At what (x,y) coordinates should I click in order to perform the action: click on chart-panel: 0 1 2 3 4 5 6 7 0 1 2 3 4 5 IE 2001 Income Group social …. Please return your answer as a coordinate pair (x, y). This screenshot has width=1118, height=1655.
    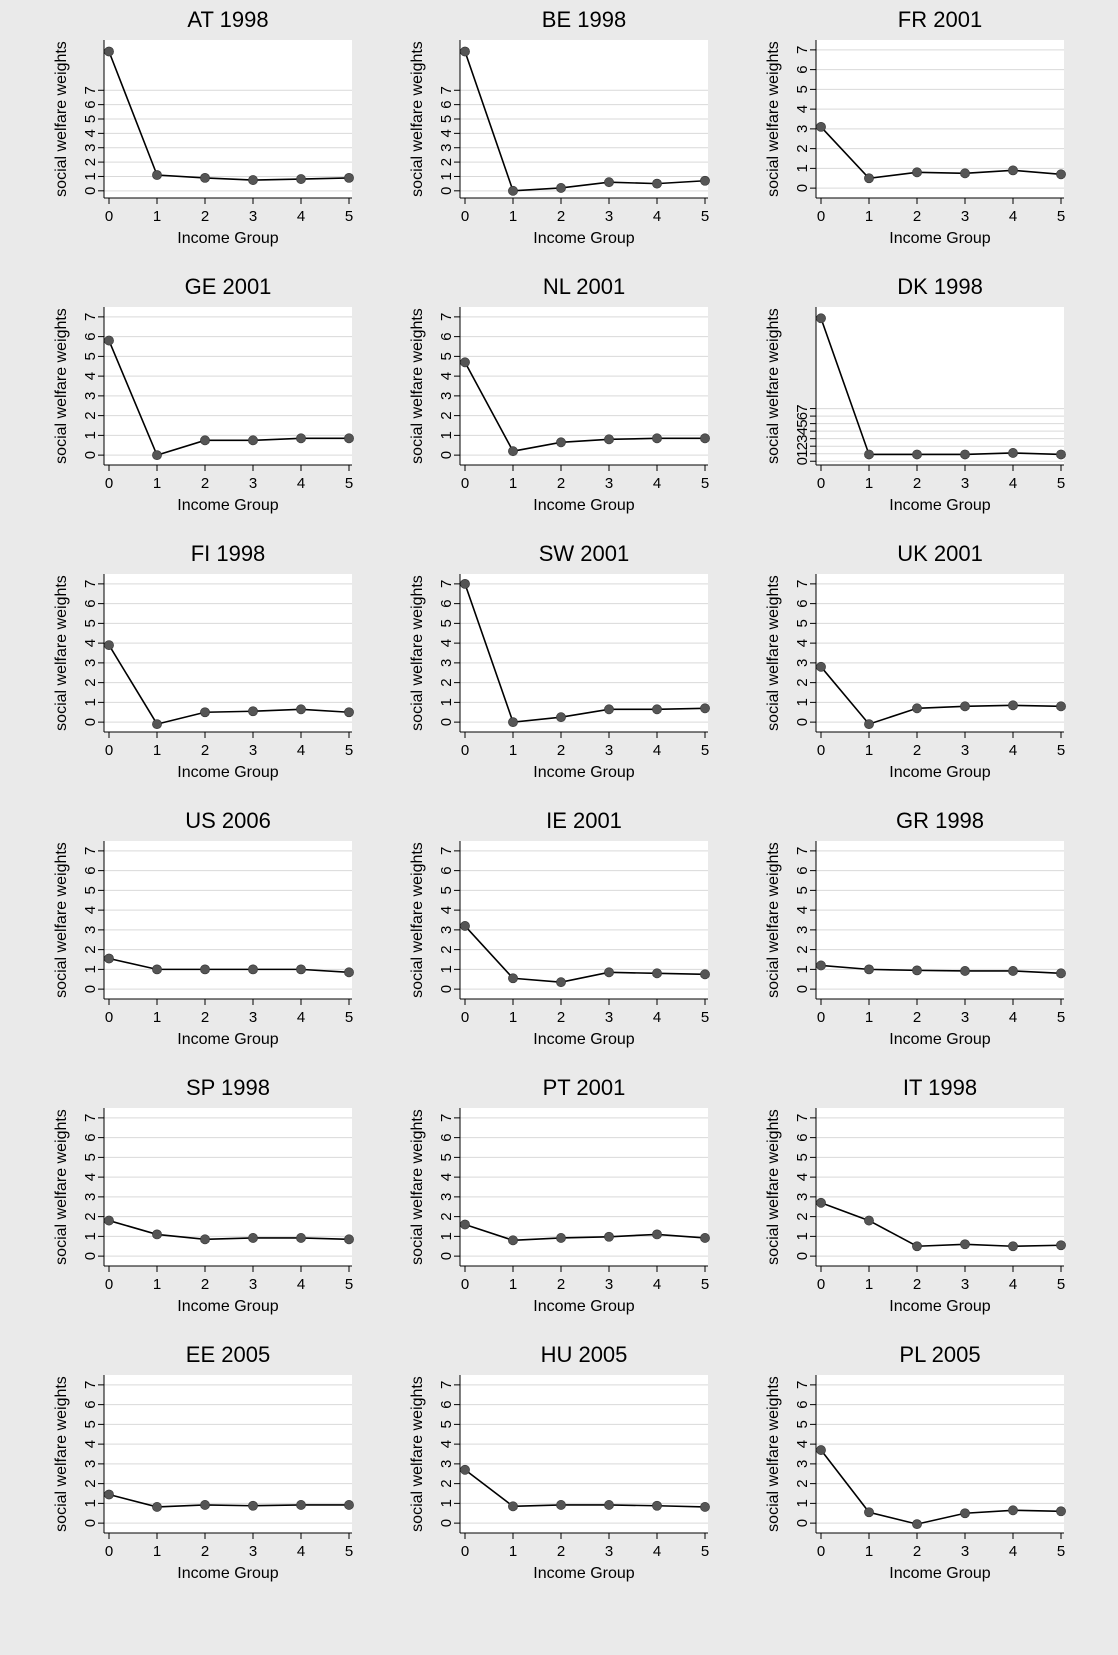
    Looking at the image, I should click on (559, 928).